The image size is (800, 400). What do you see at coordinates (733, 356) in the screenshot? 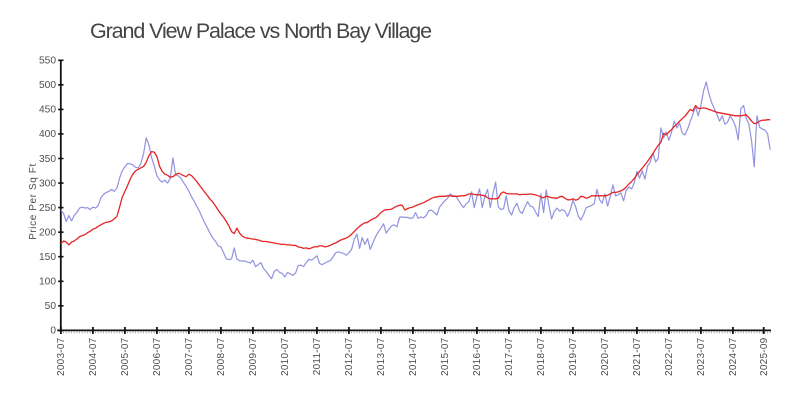
I see `svg-text: 2024-07` at bounding box center [733, 356].